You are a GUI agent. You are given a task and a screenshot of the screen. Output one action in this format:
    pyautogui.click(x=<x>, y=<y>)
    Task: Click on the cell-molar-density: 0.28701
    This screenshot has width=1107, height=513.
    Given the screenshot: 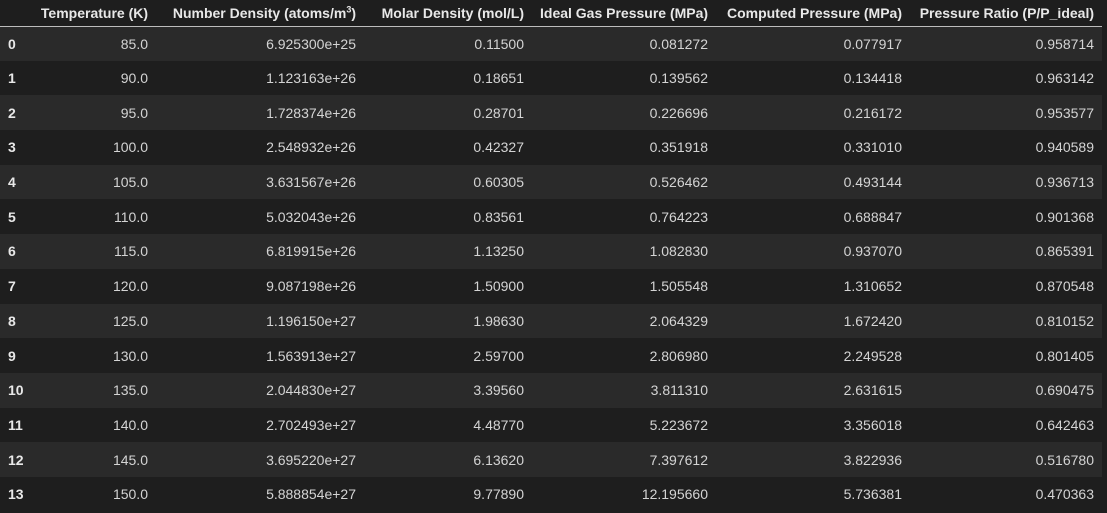 What is the action you would take?
    pyautogui.click(x=498, y=112)
    